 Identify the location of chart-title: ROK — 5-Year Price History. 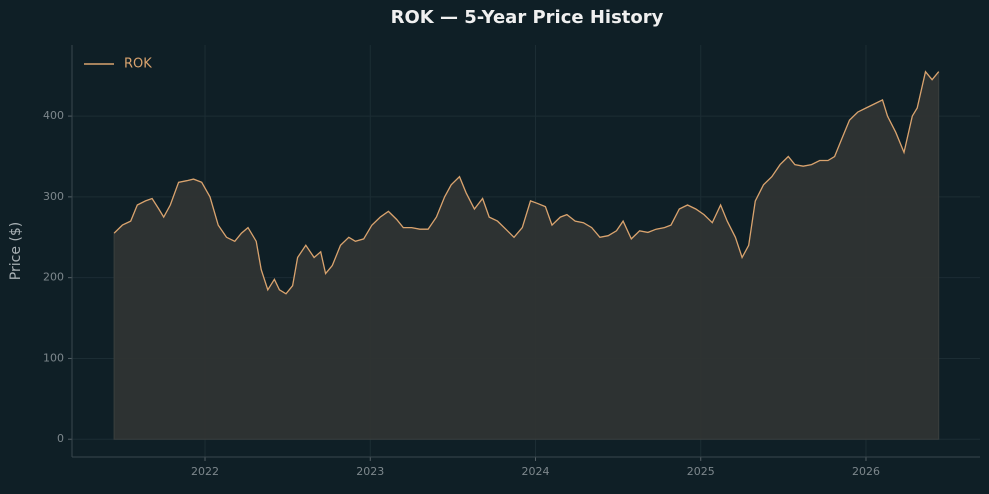
(527, 17).